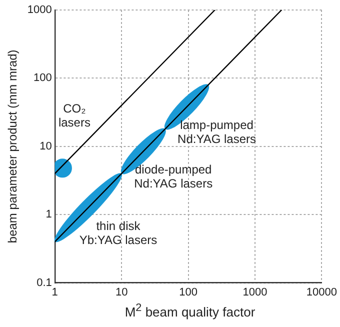 This screenshot has width=340, height=327. Describe the element at coordinates (188, 292) in the screenshot. I see `x-tick-label: 100` at that location.